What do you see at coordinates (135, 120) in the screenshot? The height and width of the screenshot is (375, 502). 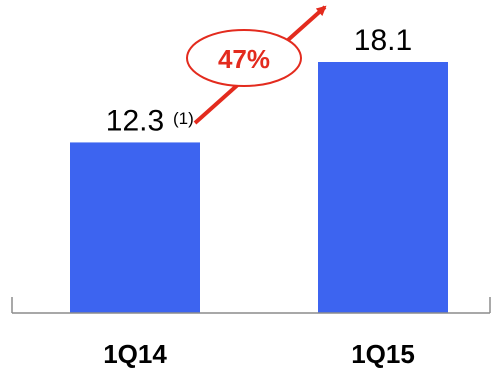 I see `data-label-1q14: 12.3` at bounding box center [135, 120].